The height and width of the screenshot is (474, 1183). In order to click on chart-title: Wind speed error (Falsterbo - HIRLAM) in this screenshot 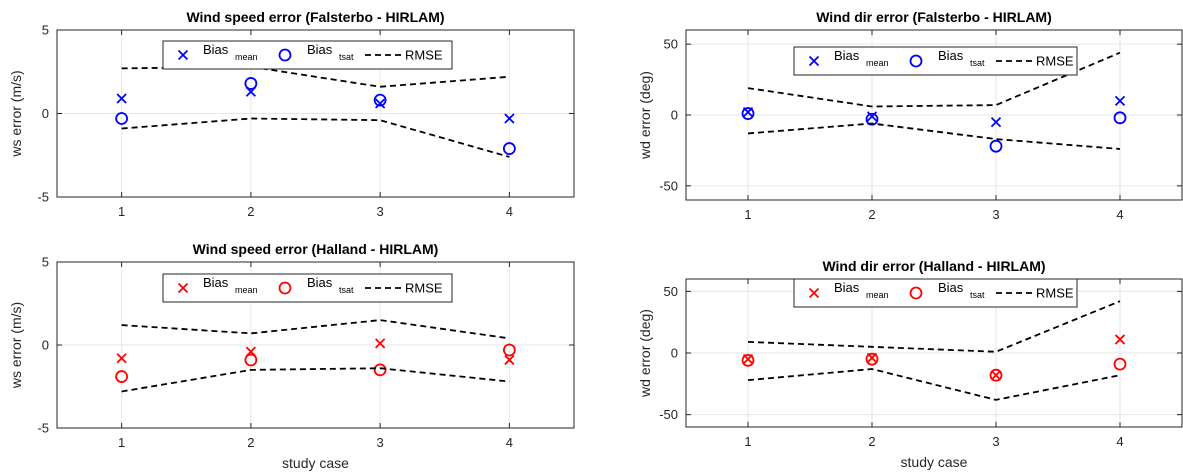, I will do `click(315, 17)`.